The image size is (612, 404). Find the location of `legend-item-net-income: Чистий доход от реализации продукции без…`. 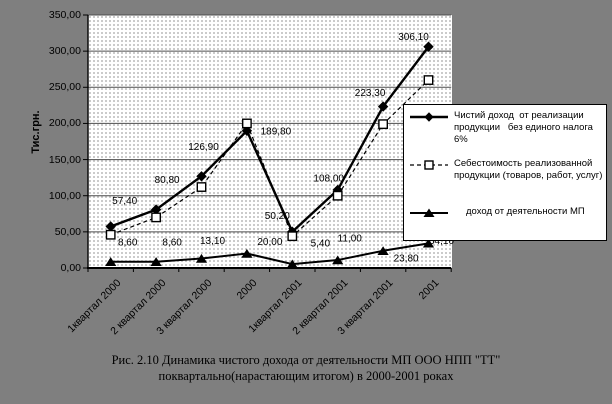

legend-item-net-income: Чистий доход от реализации продукции без… is located at coordinates (508, 128).